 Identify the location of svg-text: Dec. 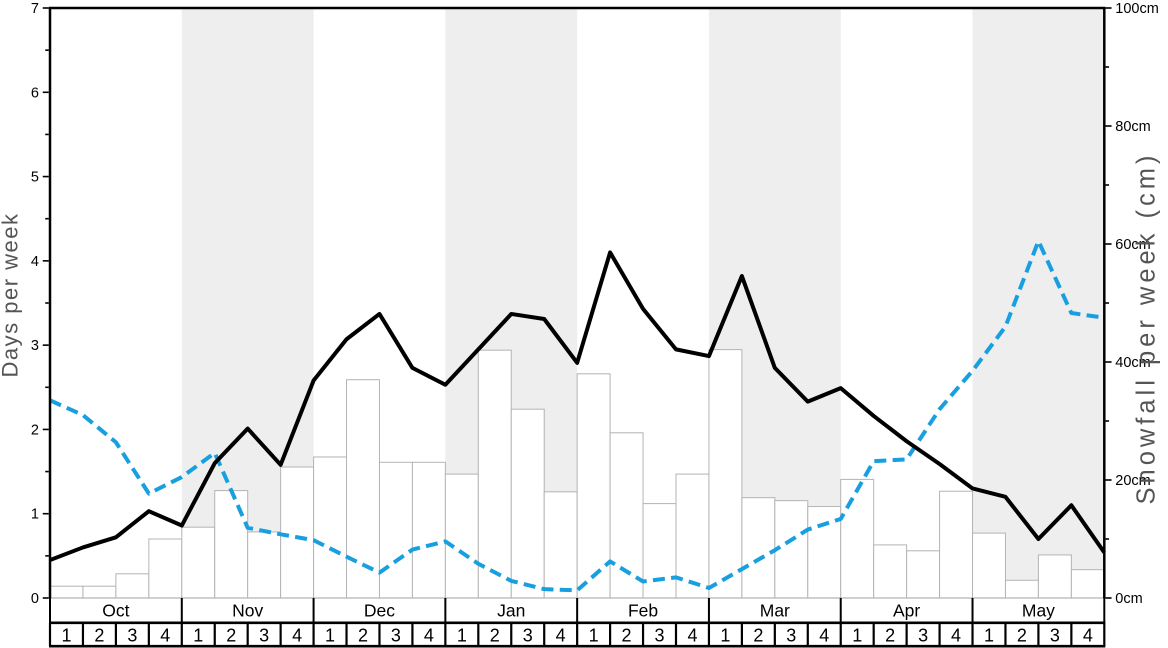
(379, 611).